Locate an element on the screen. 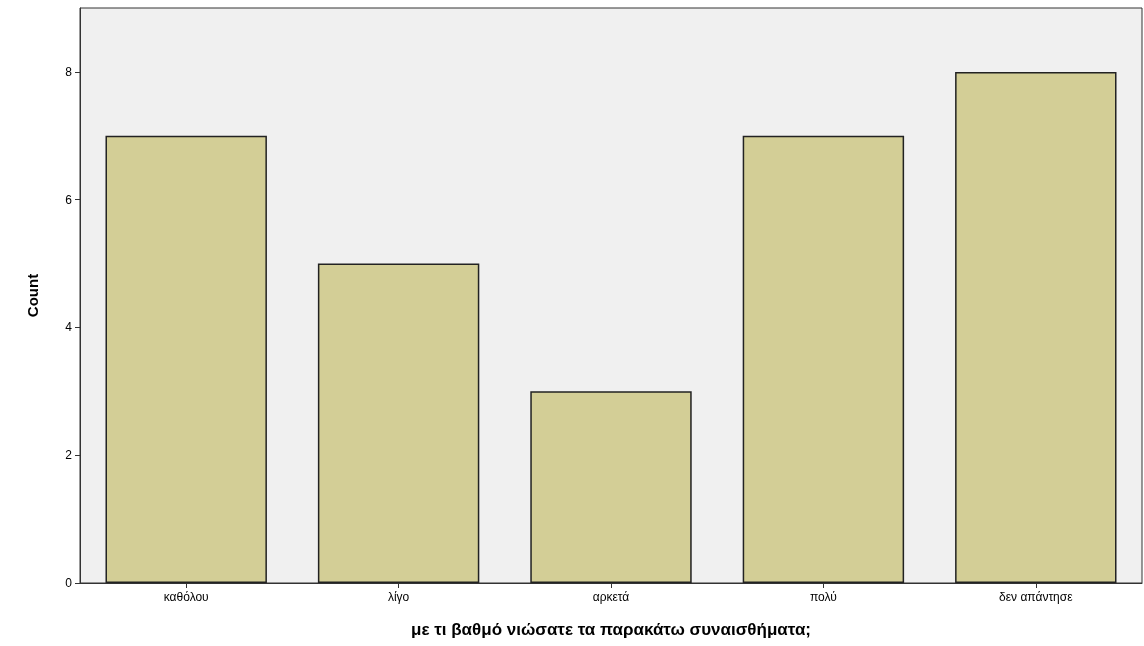 The width and height of the screenshot is (1144, 646). y-tick-label: 2 is located at coordinates (69, 455).